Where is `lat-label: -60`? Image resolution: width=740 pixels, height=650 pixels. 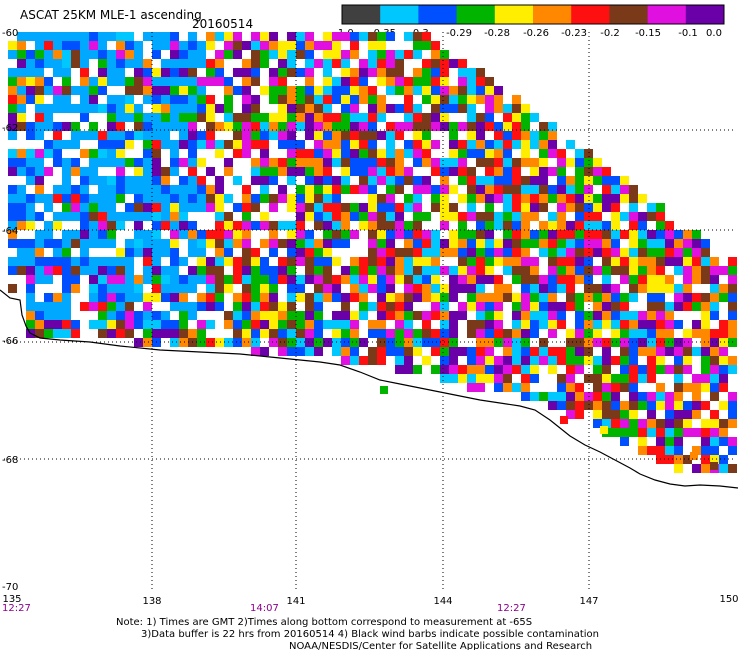
lat-label: -60 is located at coordinates (10, 33).